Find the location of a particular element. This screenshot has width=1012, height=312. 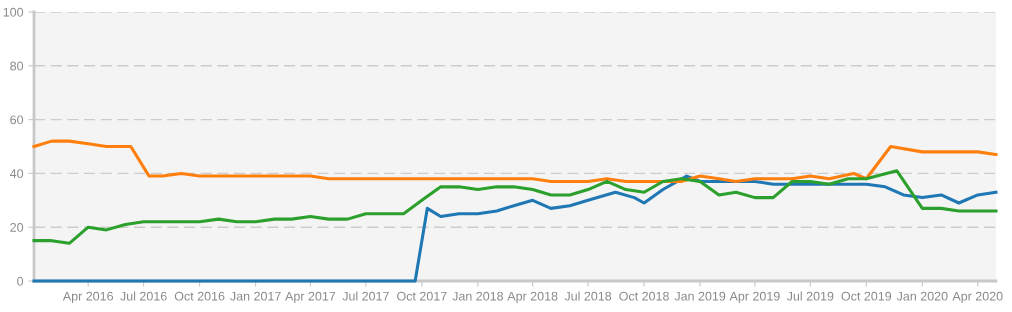

x-tick-label: Oct 2017 is located at coordinates (422, 296).